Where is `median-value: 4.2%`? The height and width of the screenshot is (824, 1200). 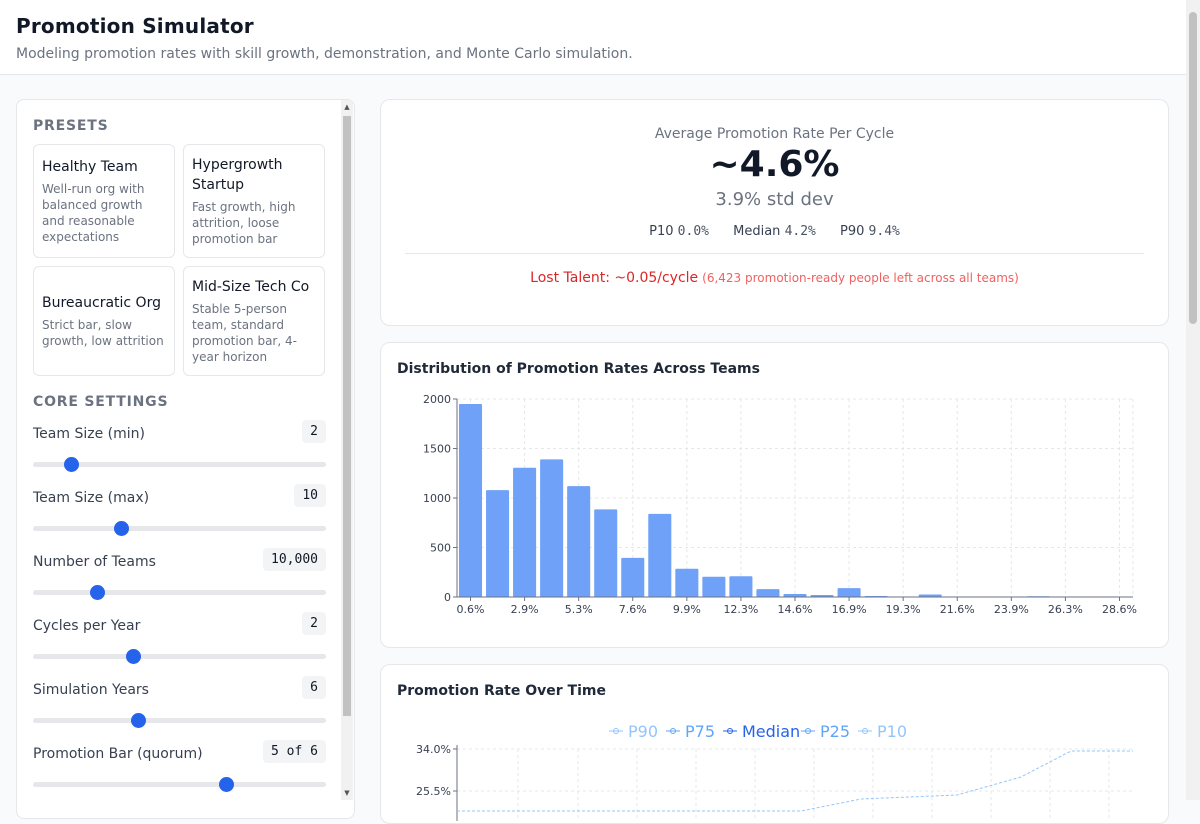
median-value: 4.2% is located at coordinates (800, 231).